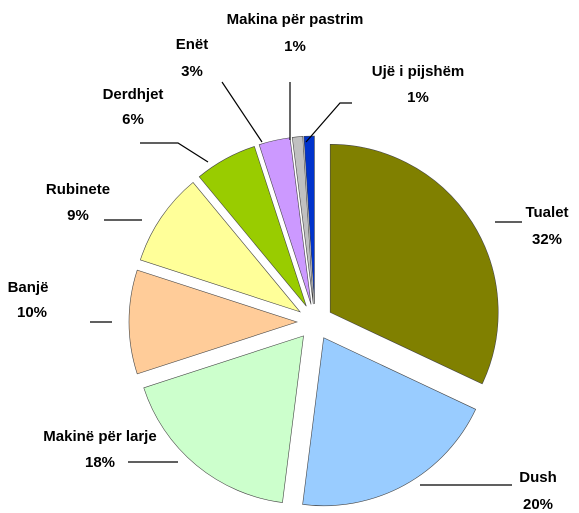 Image resolution: width=579 pixels, height=513 pixels. Describe the element at coordinates (78, 189) in the screenshot. I see `slice-label: Rubinete` at that location.